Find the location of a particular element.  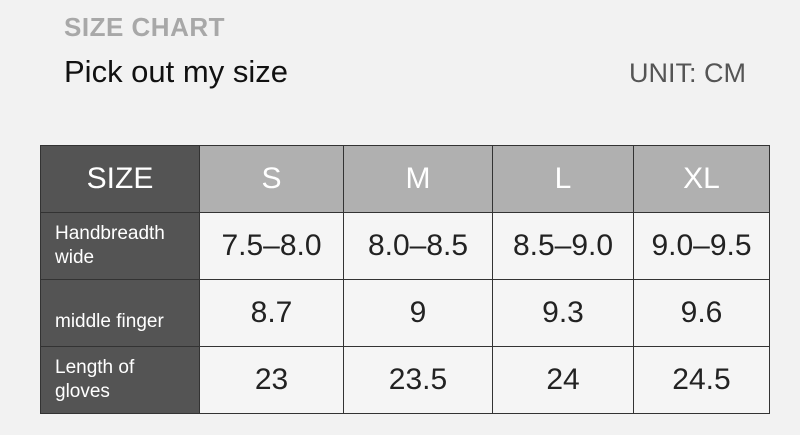

table-cell: 23 is located at coordinates (271, 380).